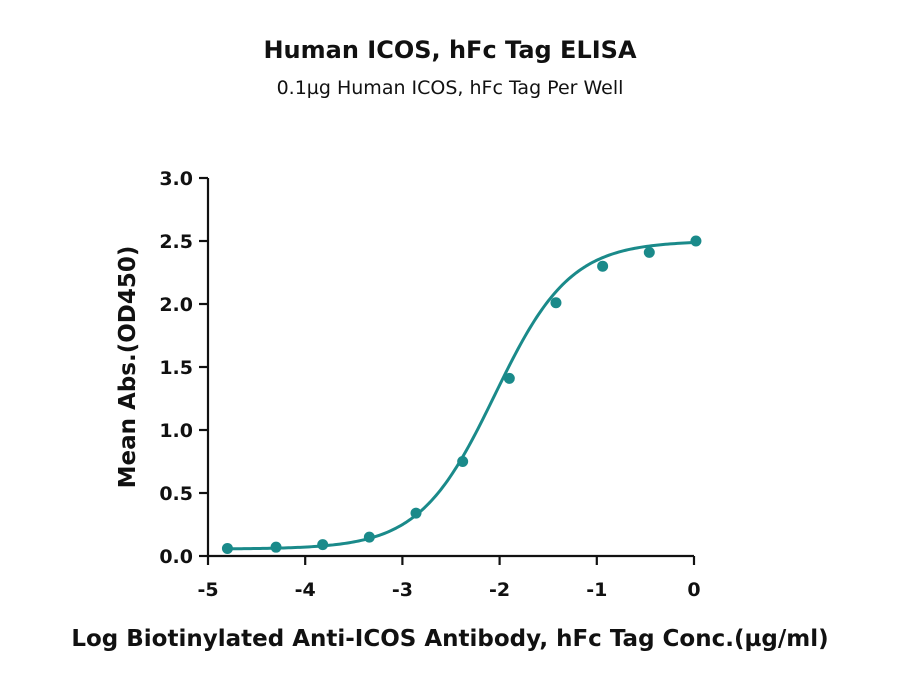 This screenshot has width=900, height=686. I want to click on y-tick-label: 0.0, so click(176, 557).